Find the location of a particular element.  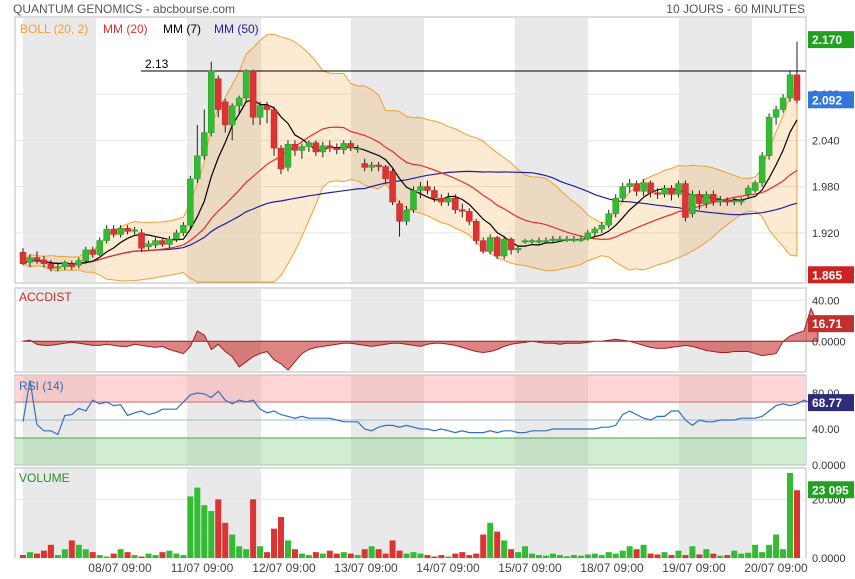

x-tick-label: 15/07 09:00 is located at coordinates (530, 568).